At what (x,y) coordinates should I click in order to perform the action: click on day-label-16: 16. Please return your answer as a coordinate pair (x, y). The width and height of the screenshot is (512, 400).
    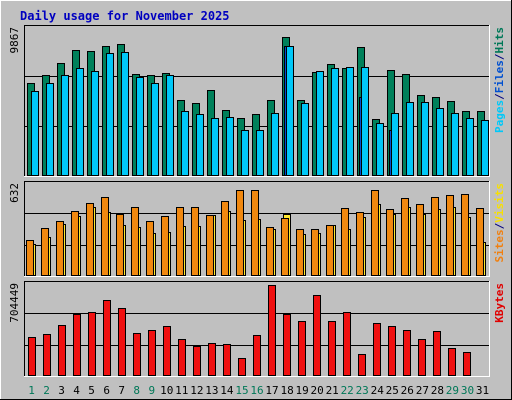
    Looking at the image, I should click on (256, 390).